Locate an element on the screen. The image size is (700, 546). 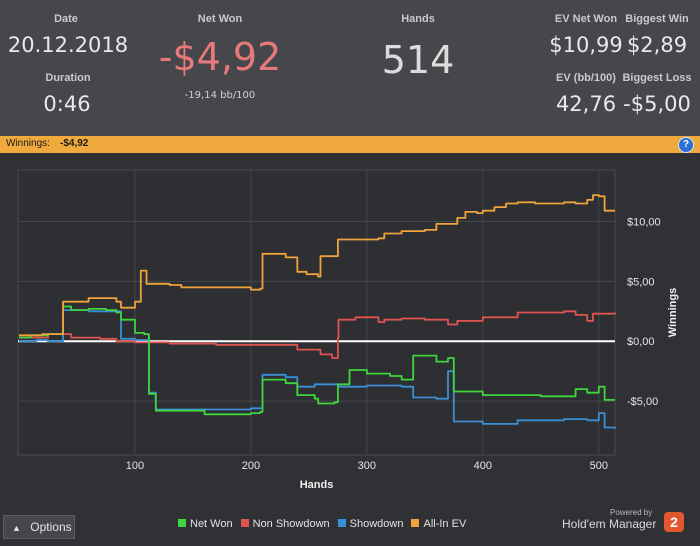
options-button: ▲ Options is located at coordinates (39, 527).